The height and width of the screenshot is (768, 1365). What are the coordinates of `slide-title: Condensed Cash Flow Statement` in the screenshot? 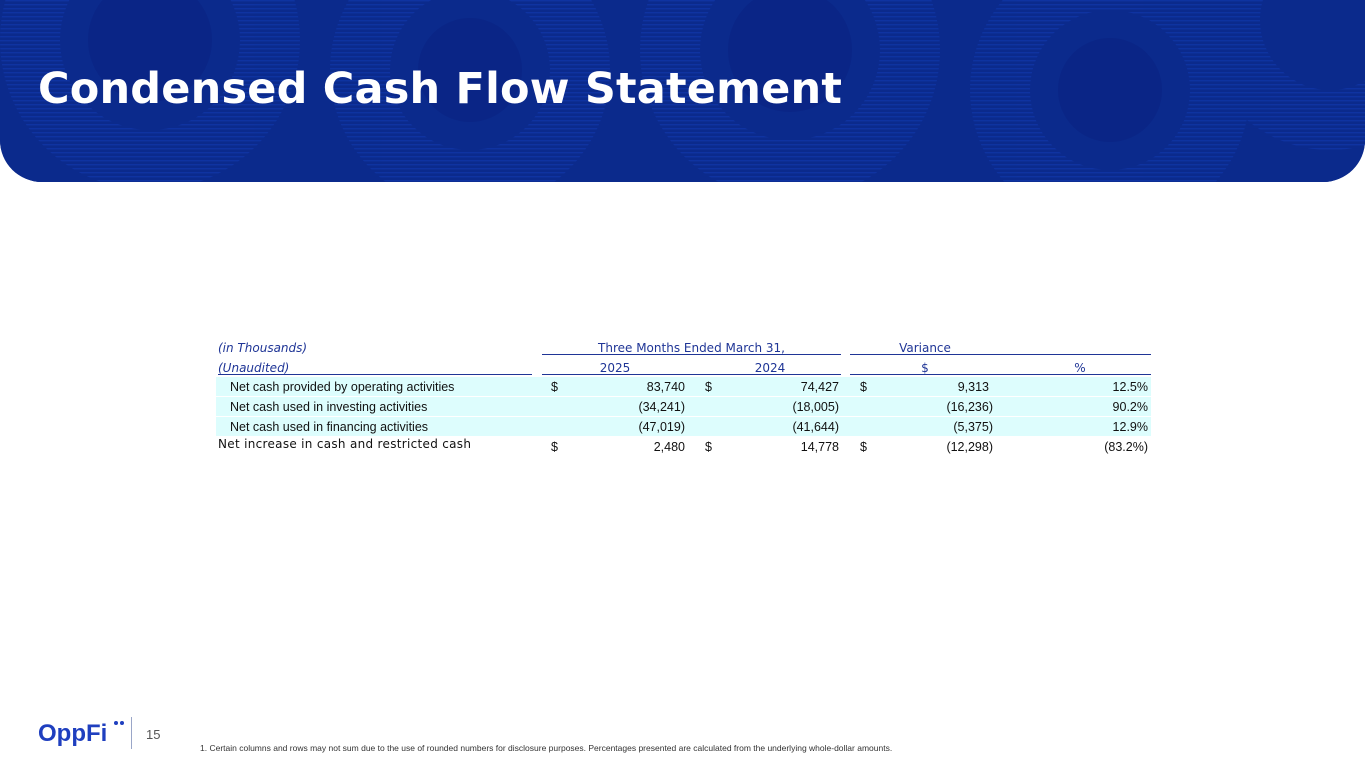 It's located at (440, 89).